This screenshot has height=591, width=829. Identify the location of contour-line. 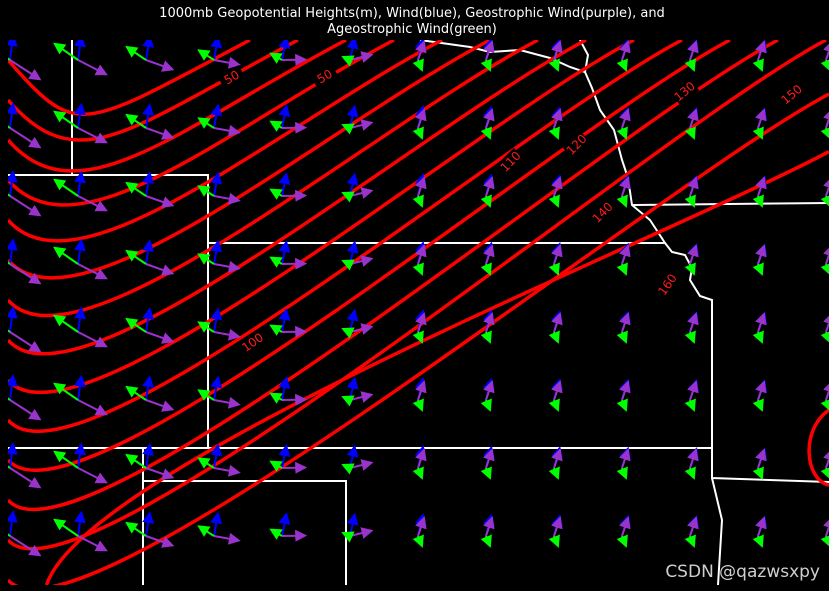
(129, 78).